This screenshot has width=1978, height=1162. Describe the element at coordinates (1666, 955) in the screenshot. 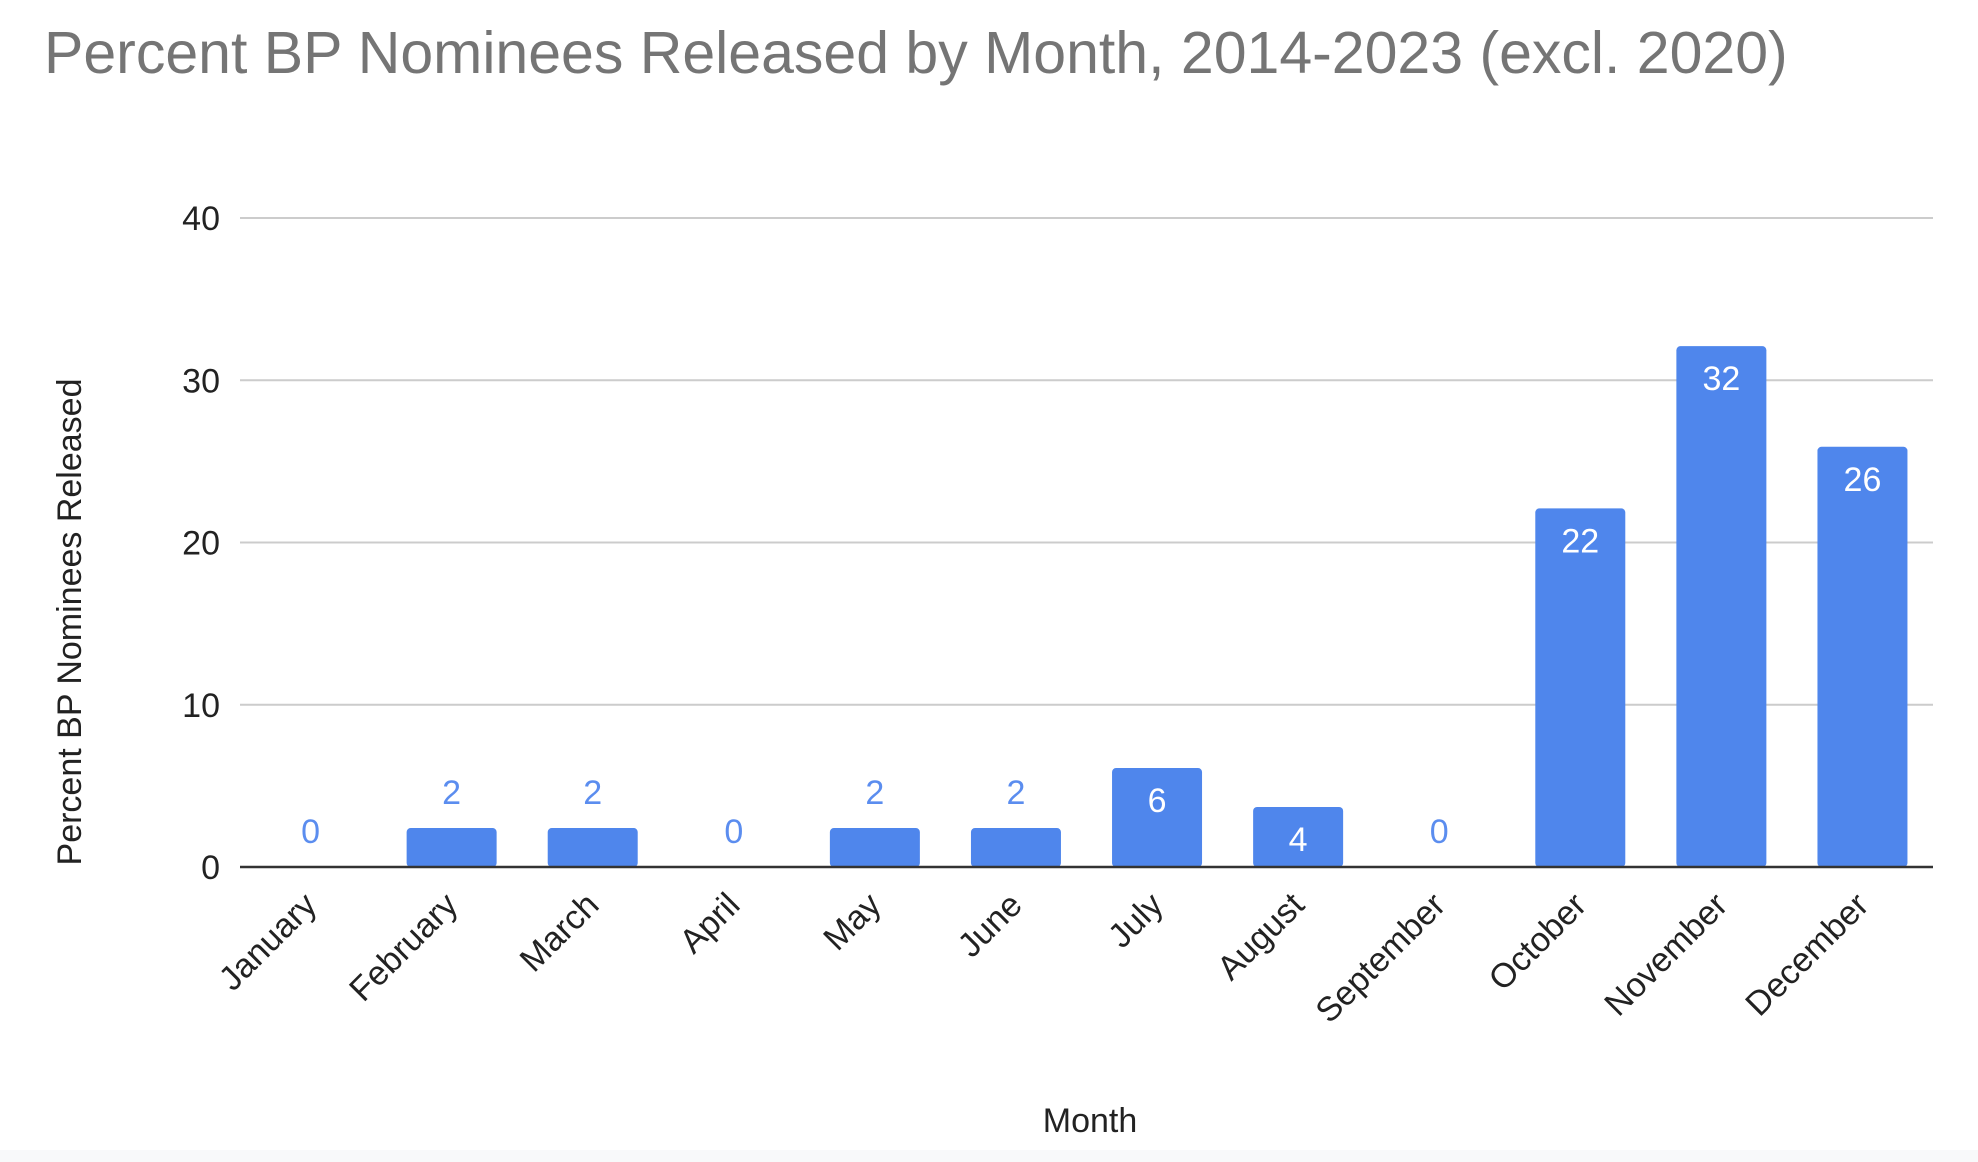

I see `x-tick-november: November` at that location.